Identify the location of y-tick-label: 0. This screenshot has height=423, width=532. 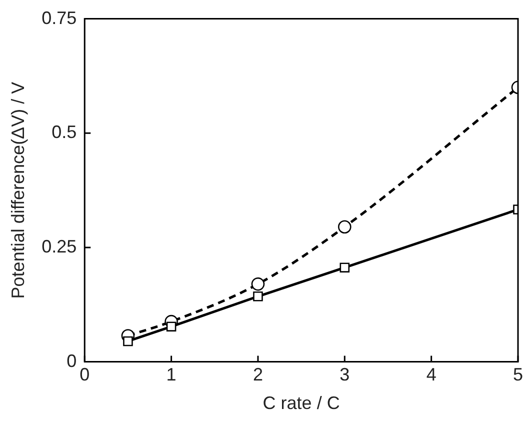
(71, 360).